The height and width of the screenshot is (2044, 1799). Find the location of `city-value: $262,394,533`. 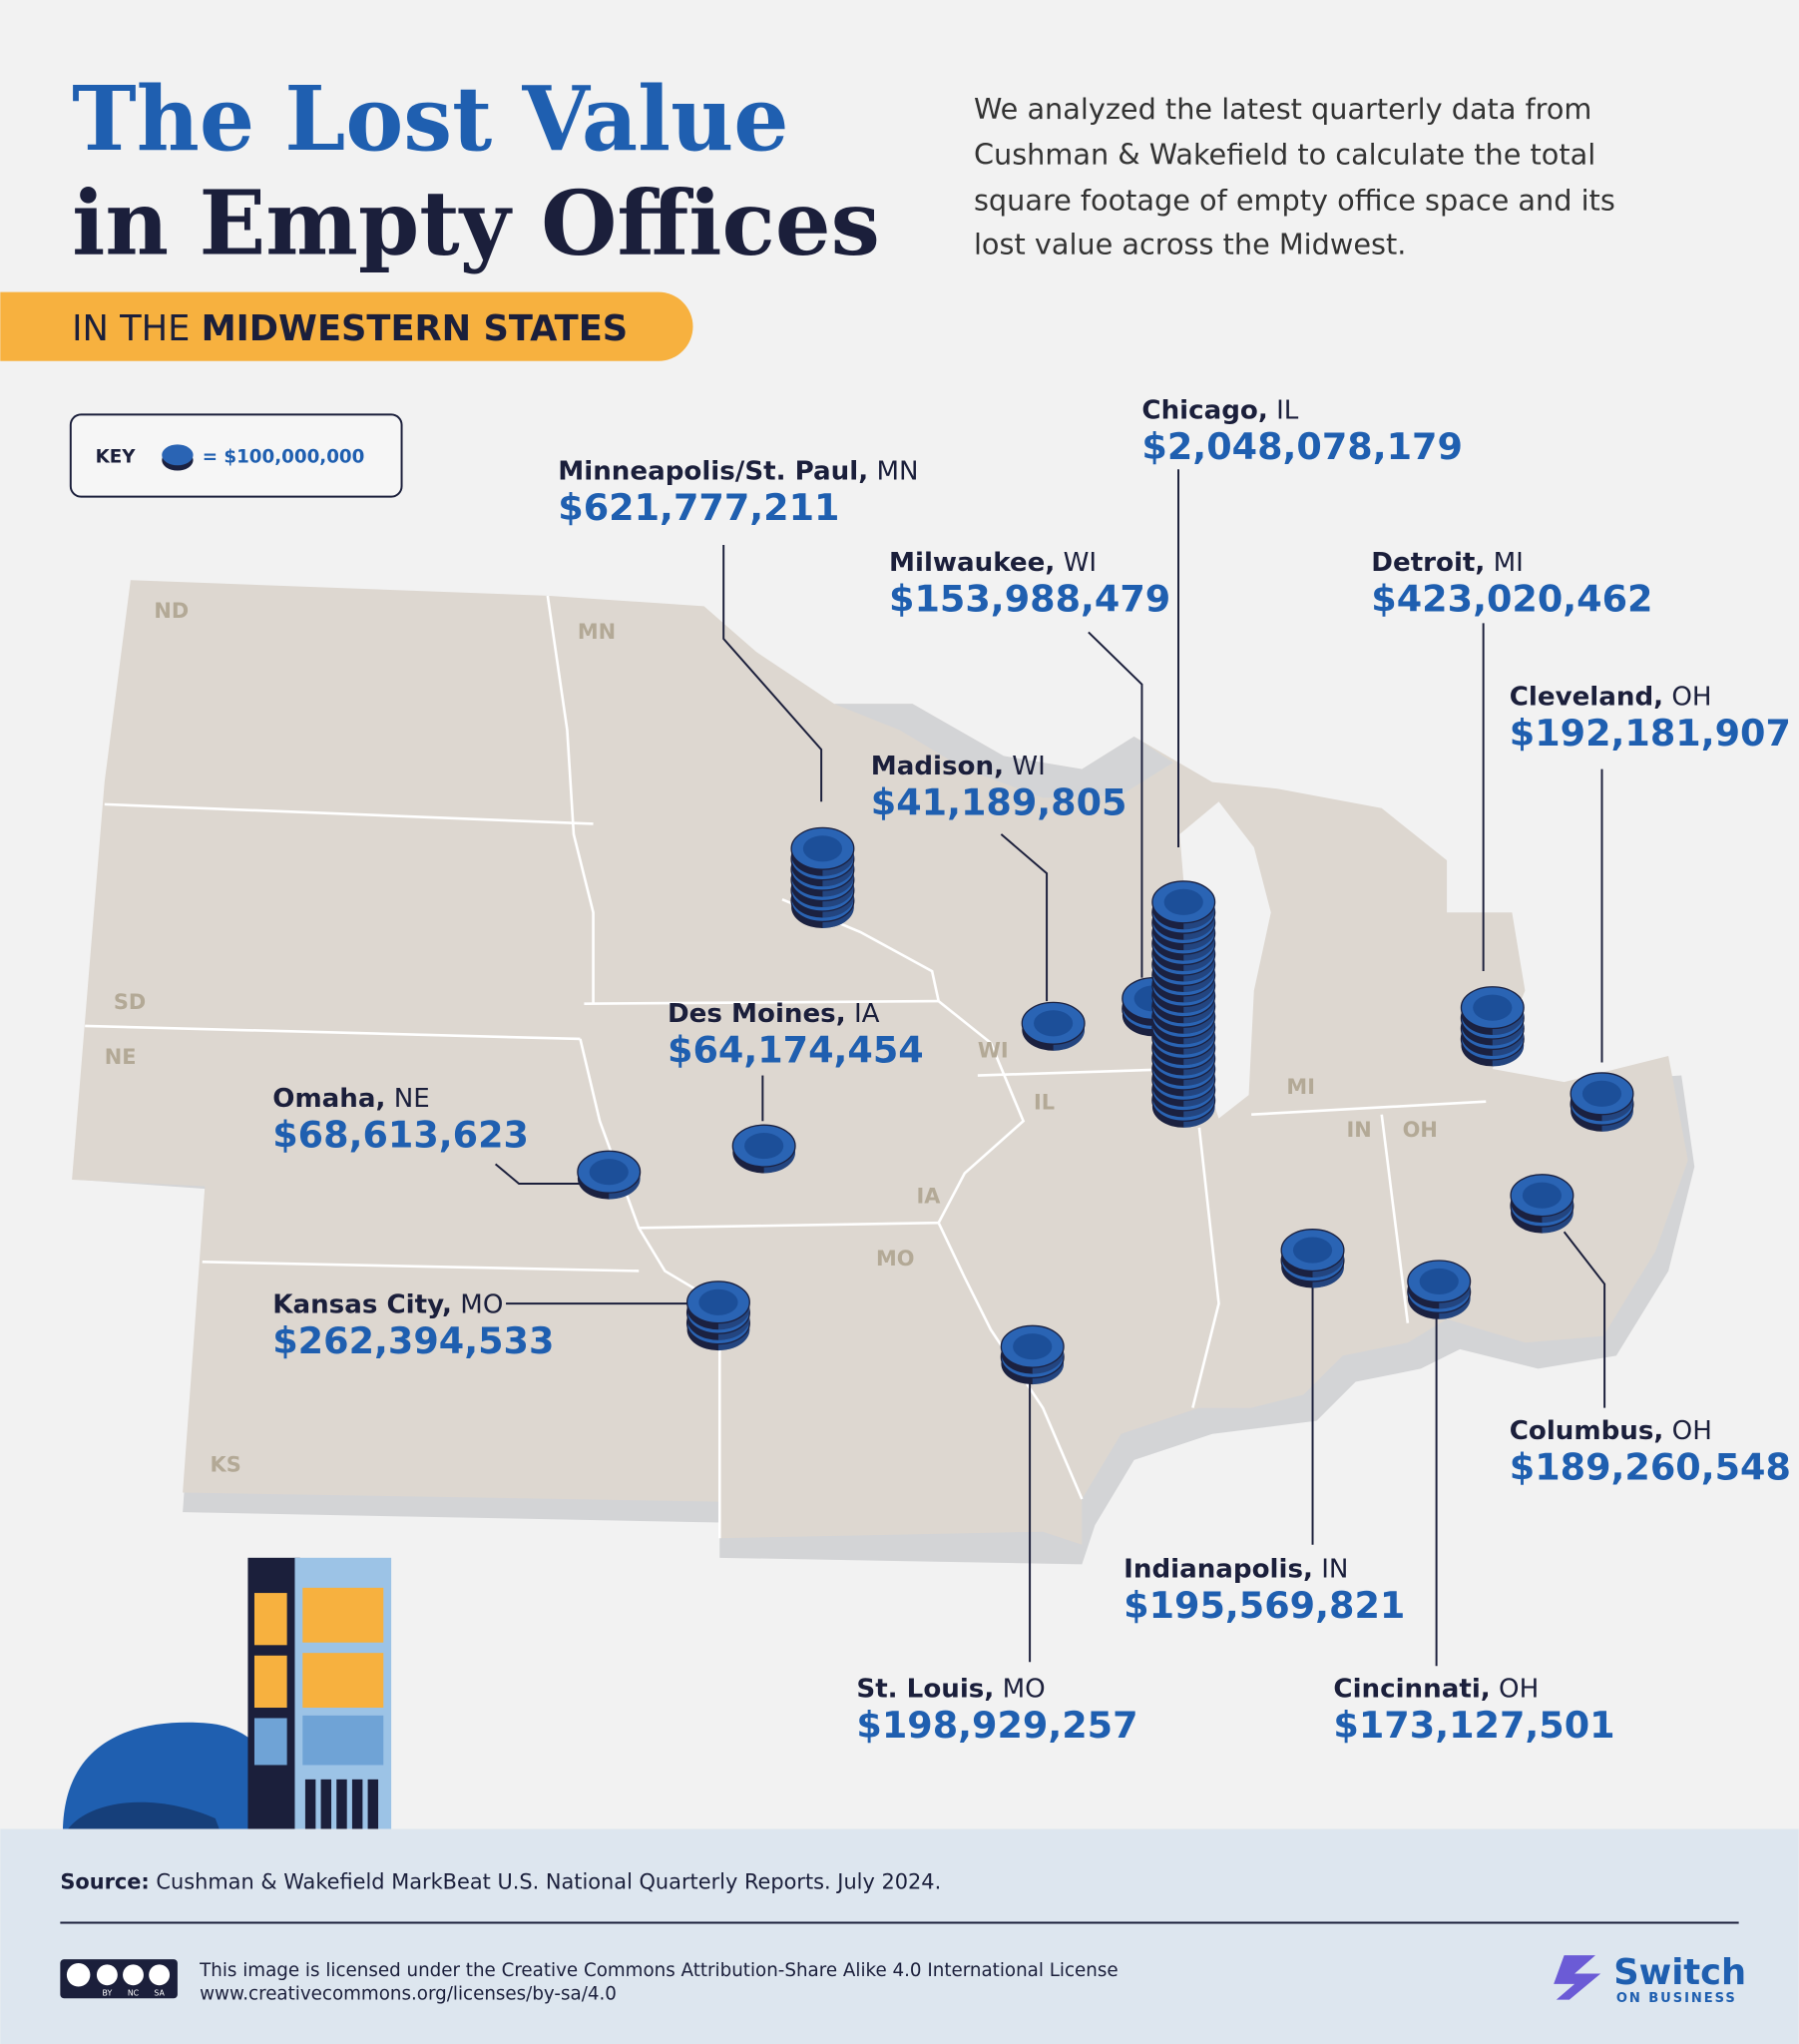

city-value: $262,394,533 is located at coordinates (413, 1340).